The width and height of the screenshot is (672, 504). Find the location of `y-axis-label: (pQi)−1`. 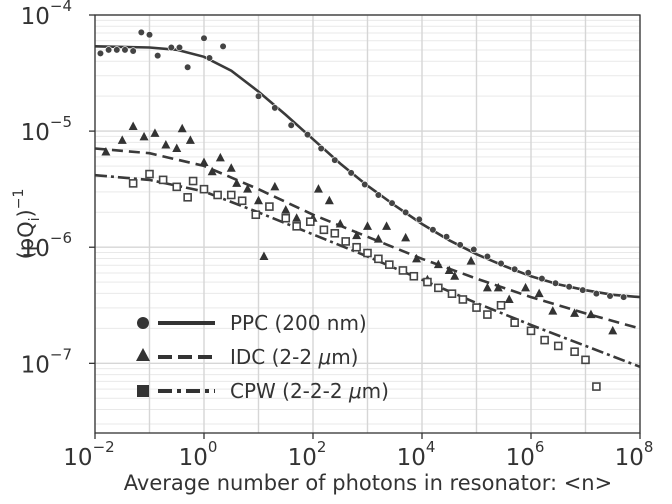

y-axis-label: (pQi)−1 is located at coordinates (27, 224).